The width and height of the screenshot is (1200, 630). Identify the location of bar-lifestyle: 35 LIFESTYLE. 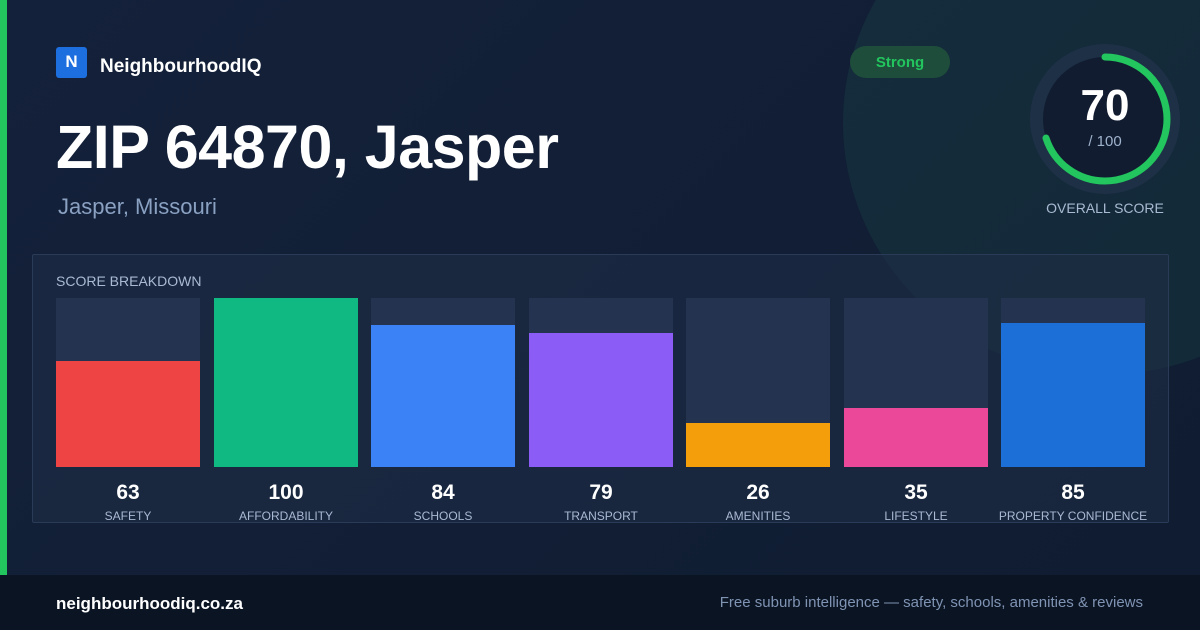
(916, 410).